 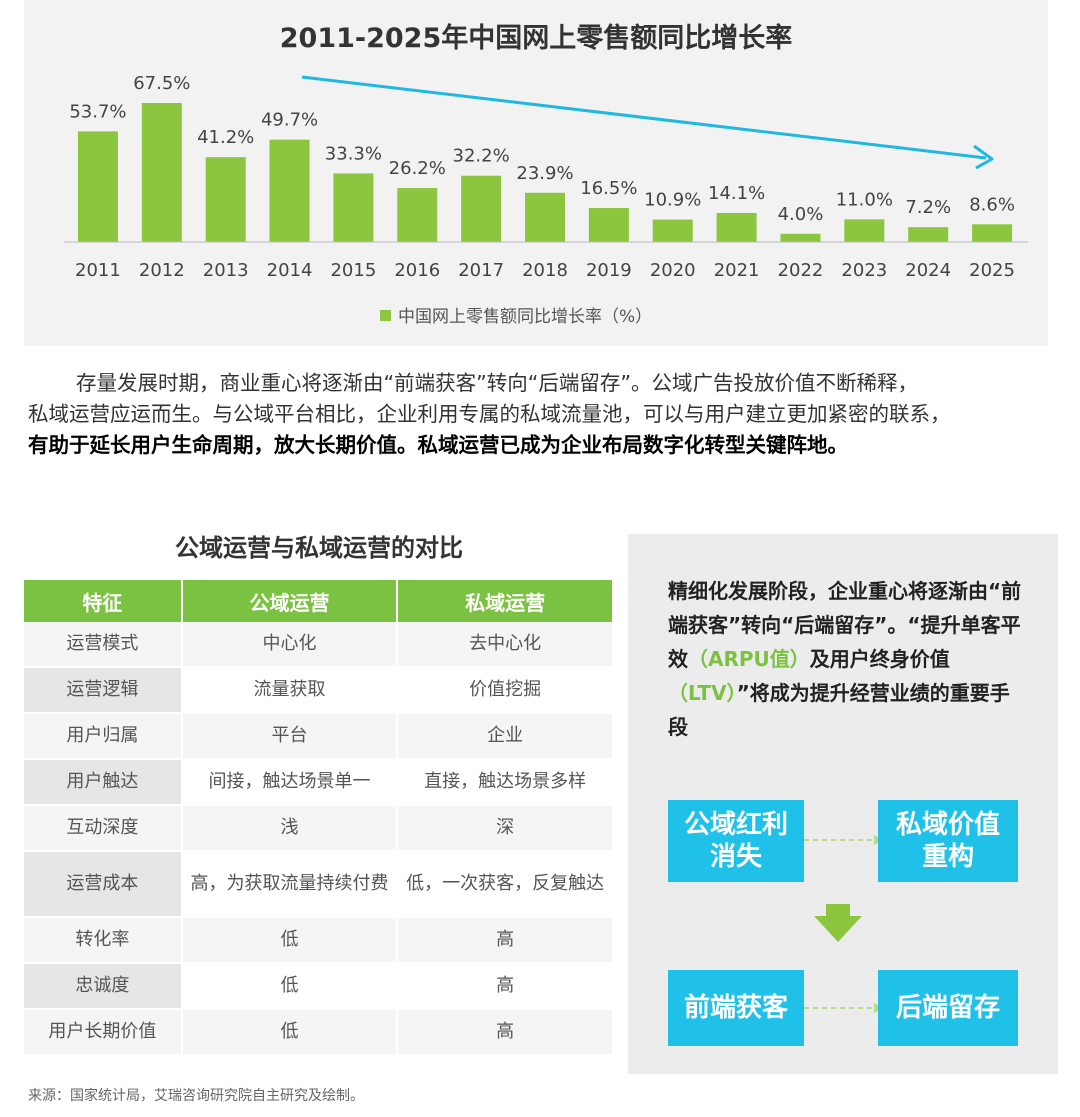 What do you see at coordinates (992, 204) in the screenshot?
I see `bar-value-label: 8.6%` at bounding box center [992, 204].